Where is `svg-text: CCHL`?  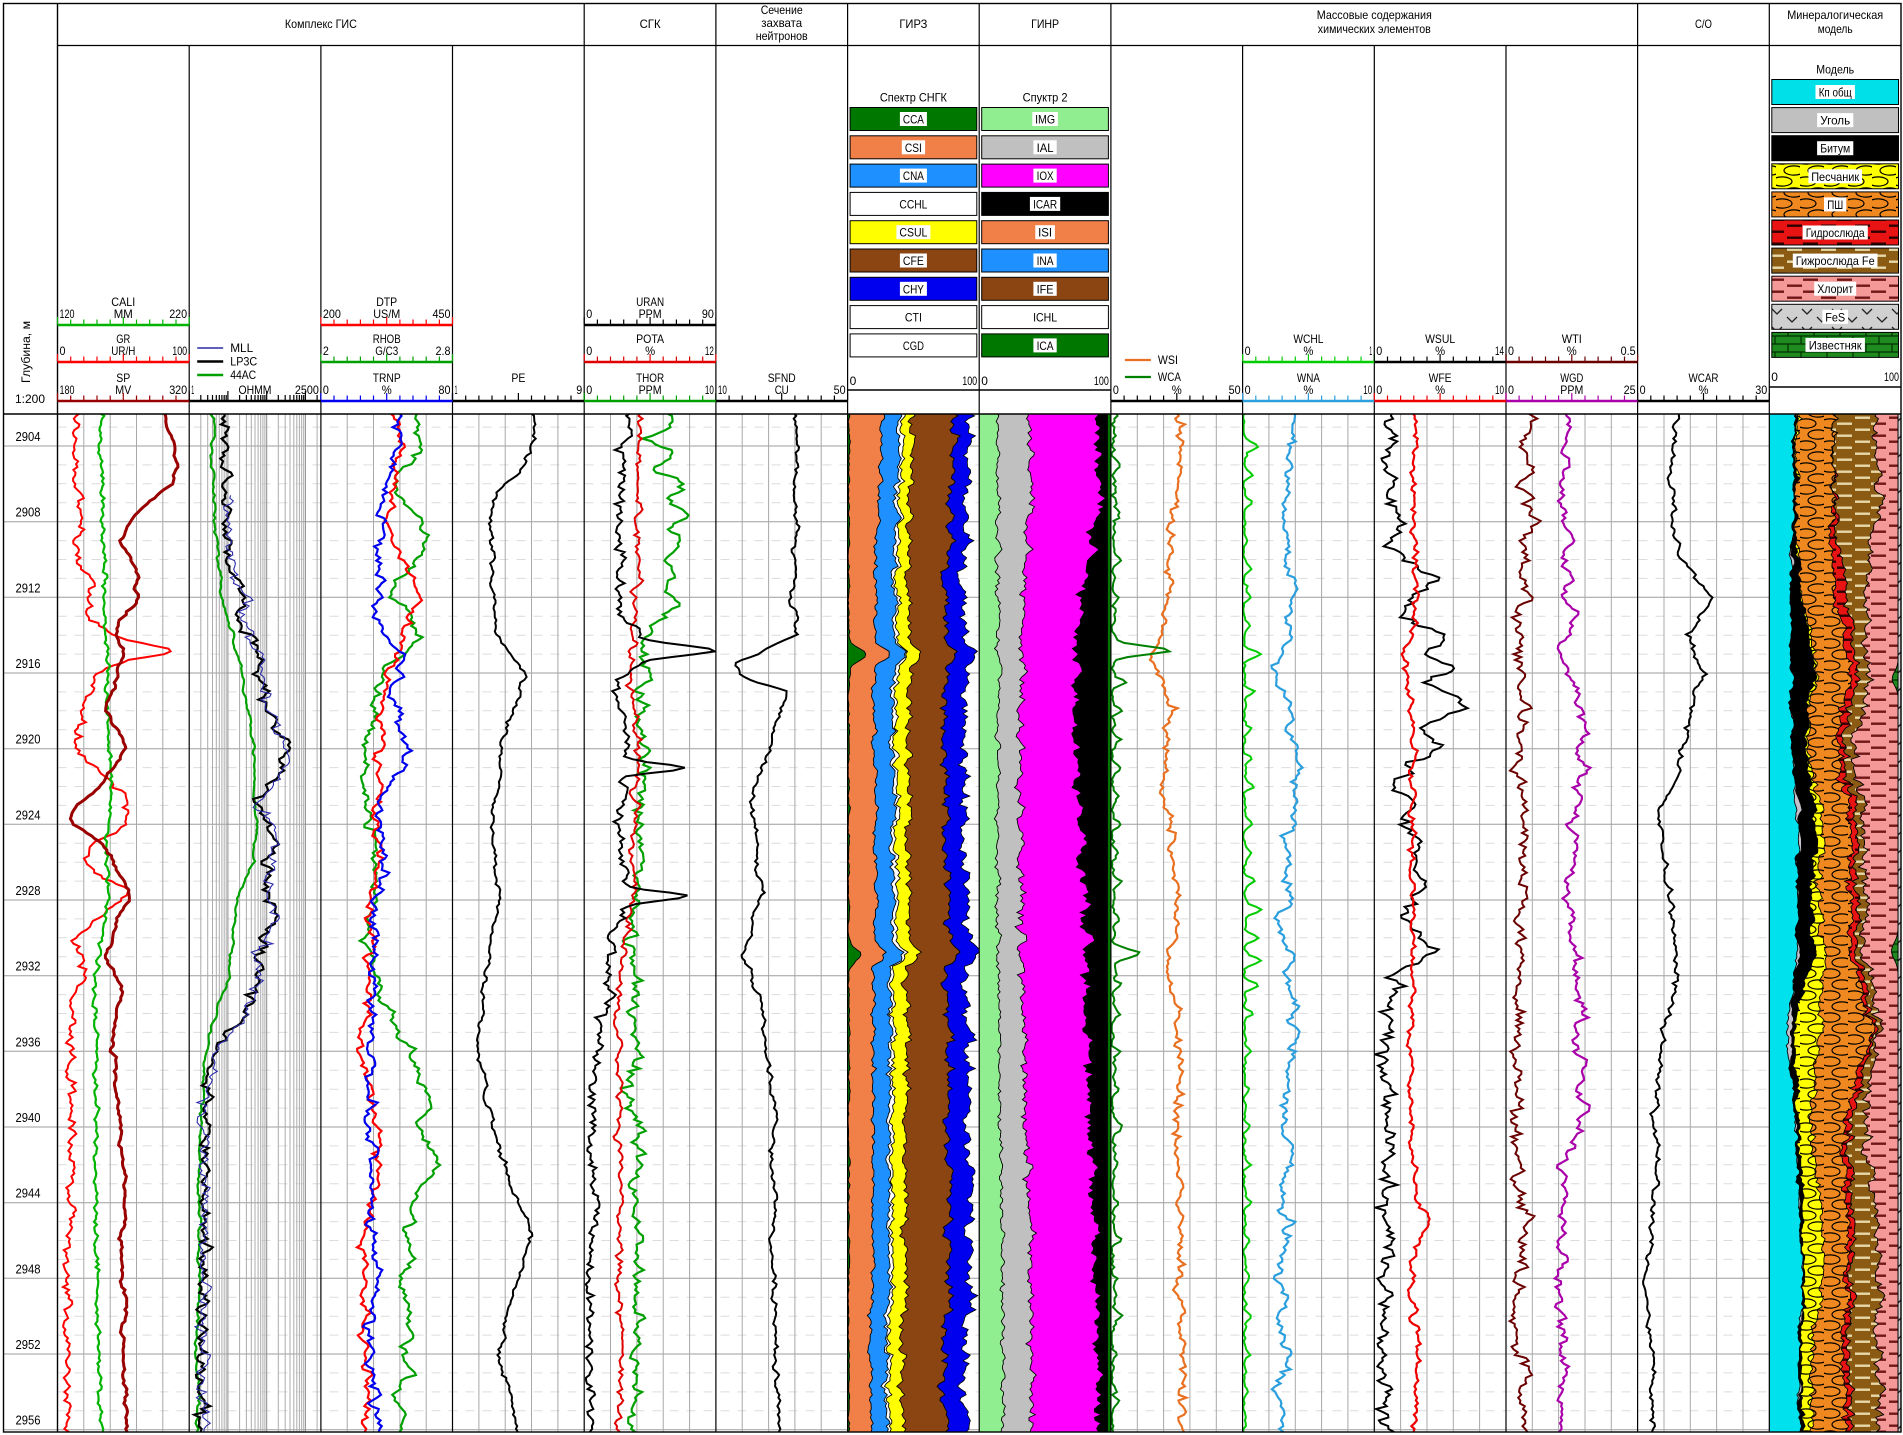 svg-text: CCHL is located at coordinates (913, 204).